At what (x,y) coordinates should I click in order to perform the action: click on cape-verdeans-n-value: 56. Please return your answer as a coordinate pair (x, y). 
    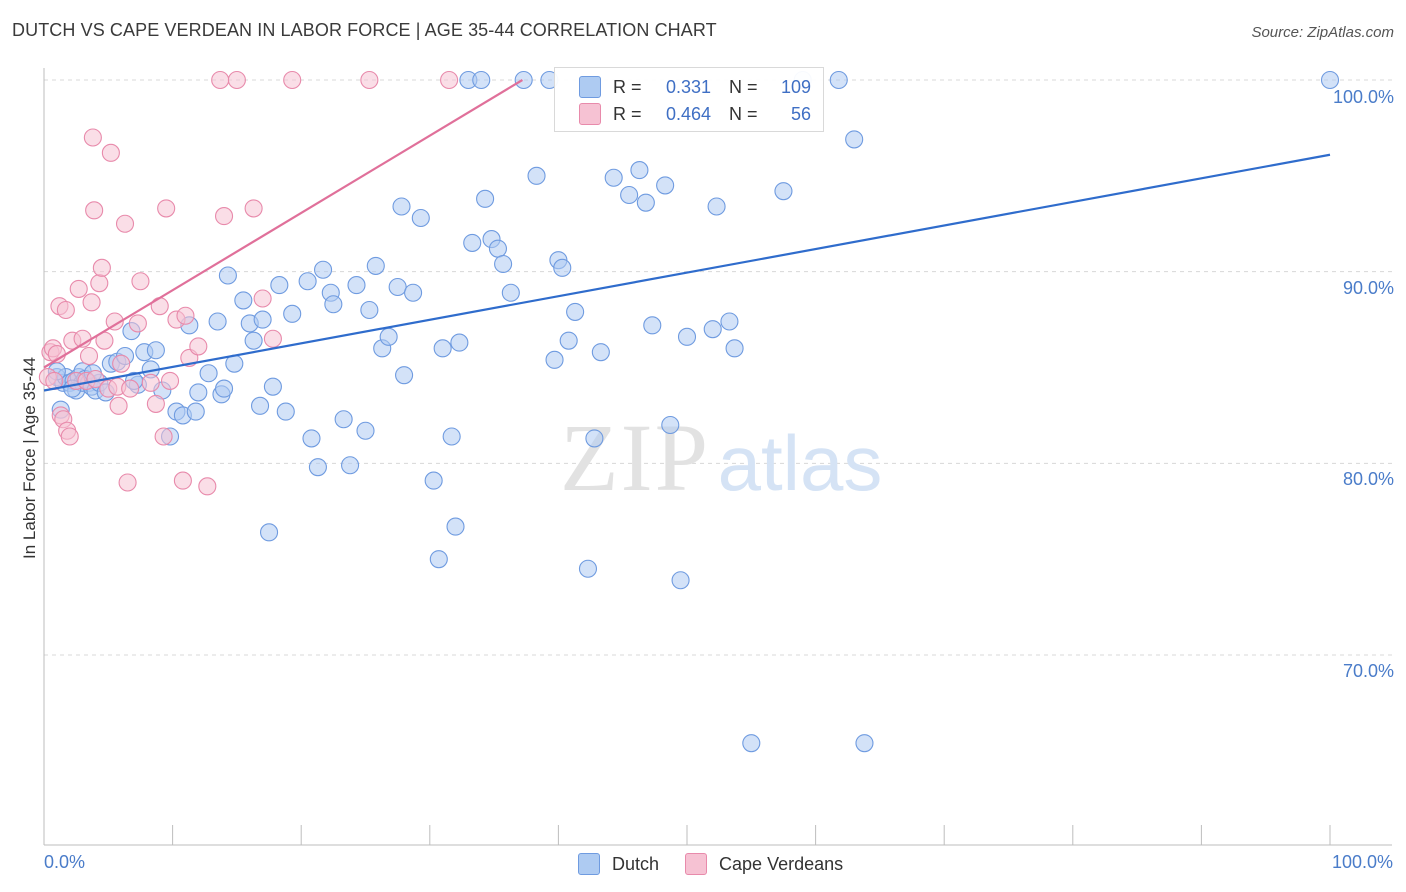
    Looking at the image, I should click on (800, 113).